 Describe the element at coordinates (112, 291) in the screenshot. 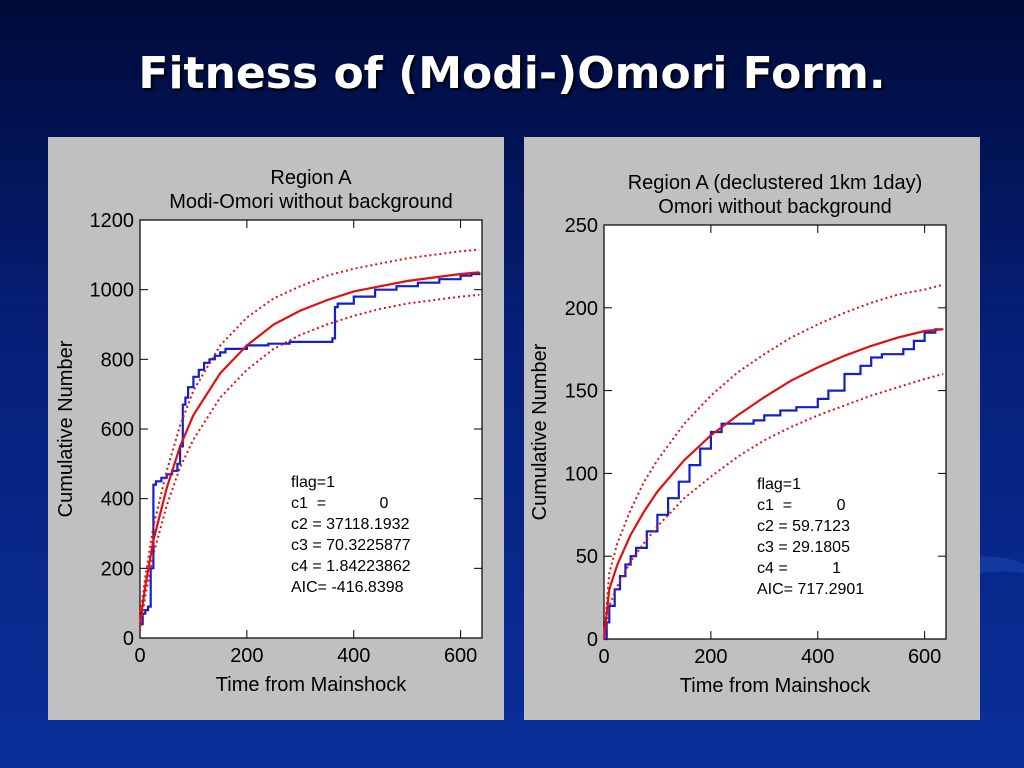

I see `y-tick-label: 1000` at that location.